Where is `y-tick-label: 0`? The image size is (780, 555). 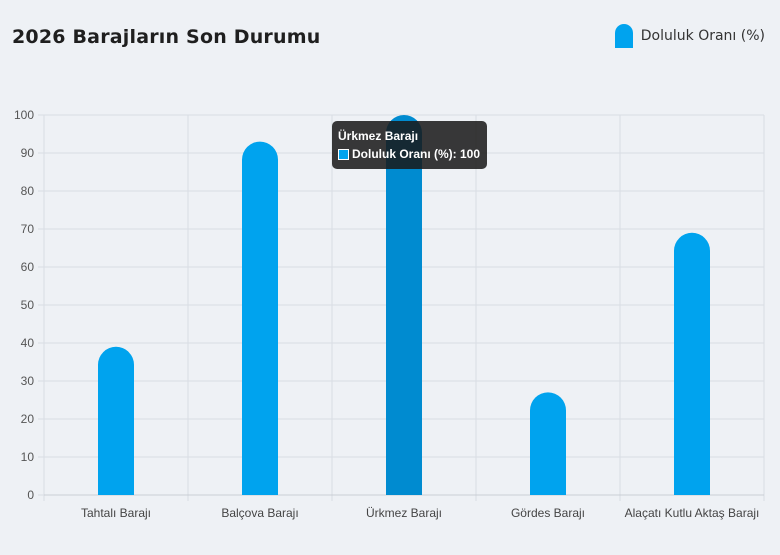
y-tick-label: 0 is located at coordinates (30, 495).